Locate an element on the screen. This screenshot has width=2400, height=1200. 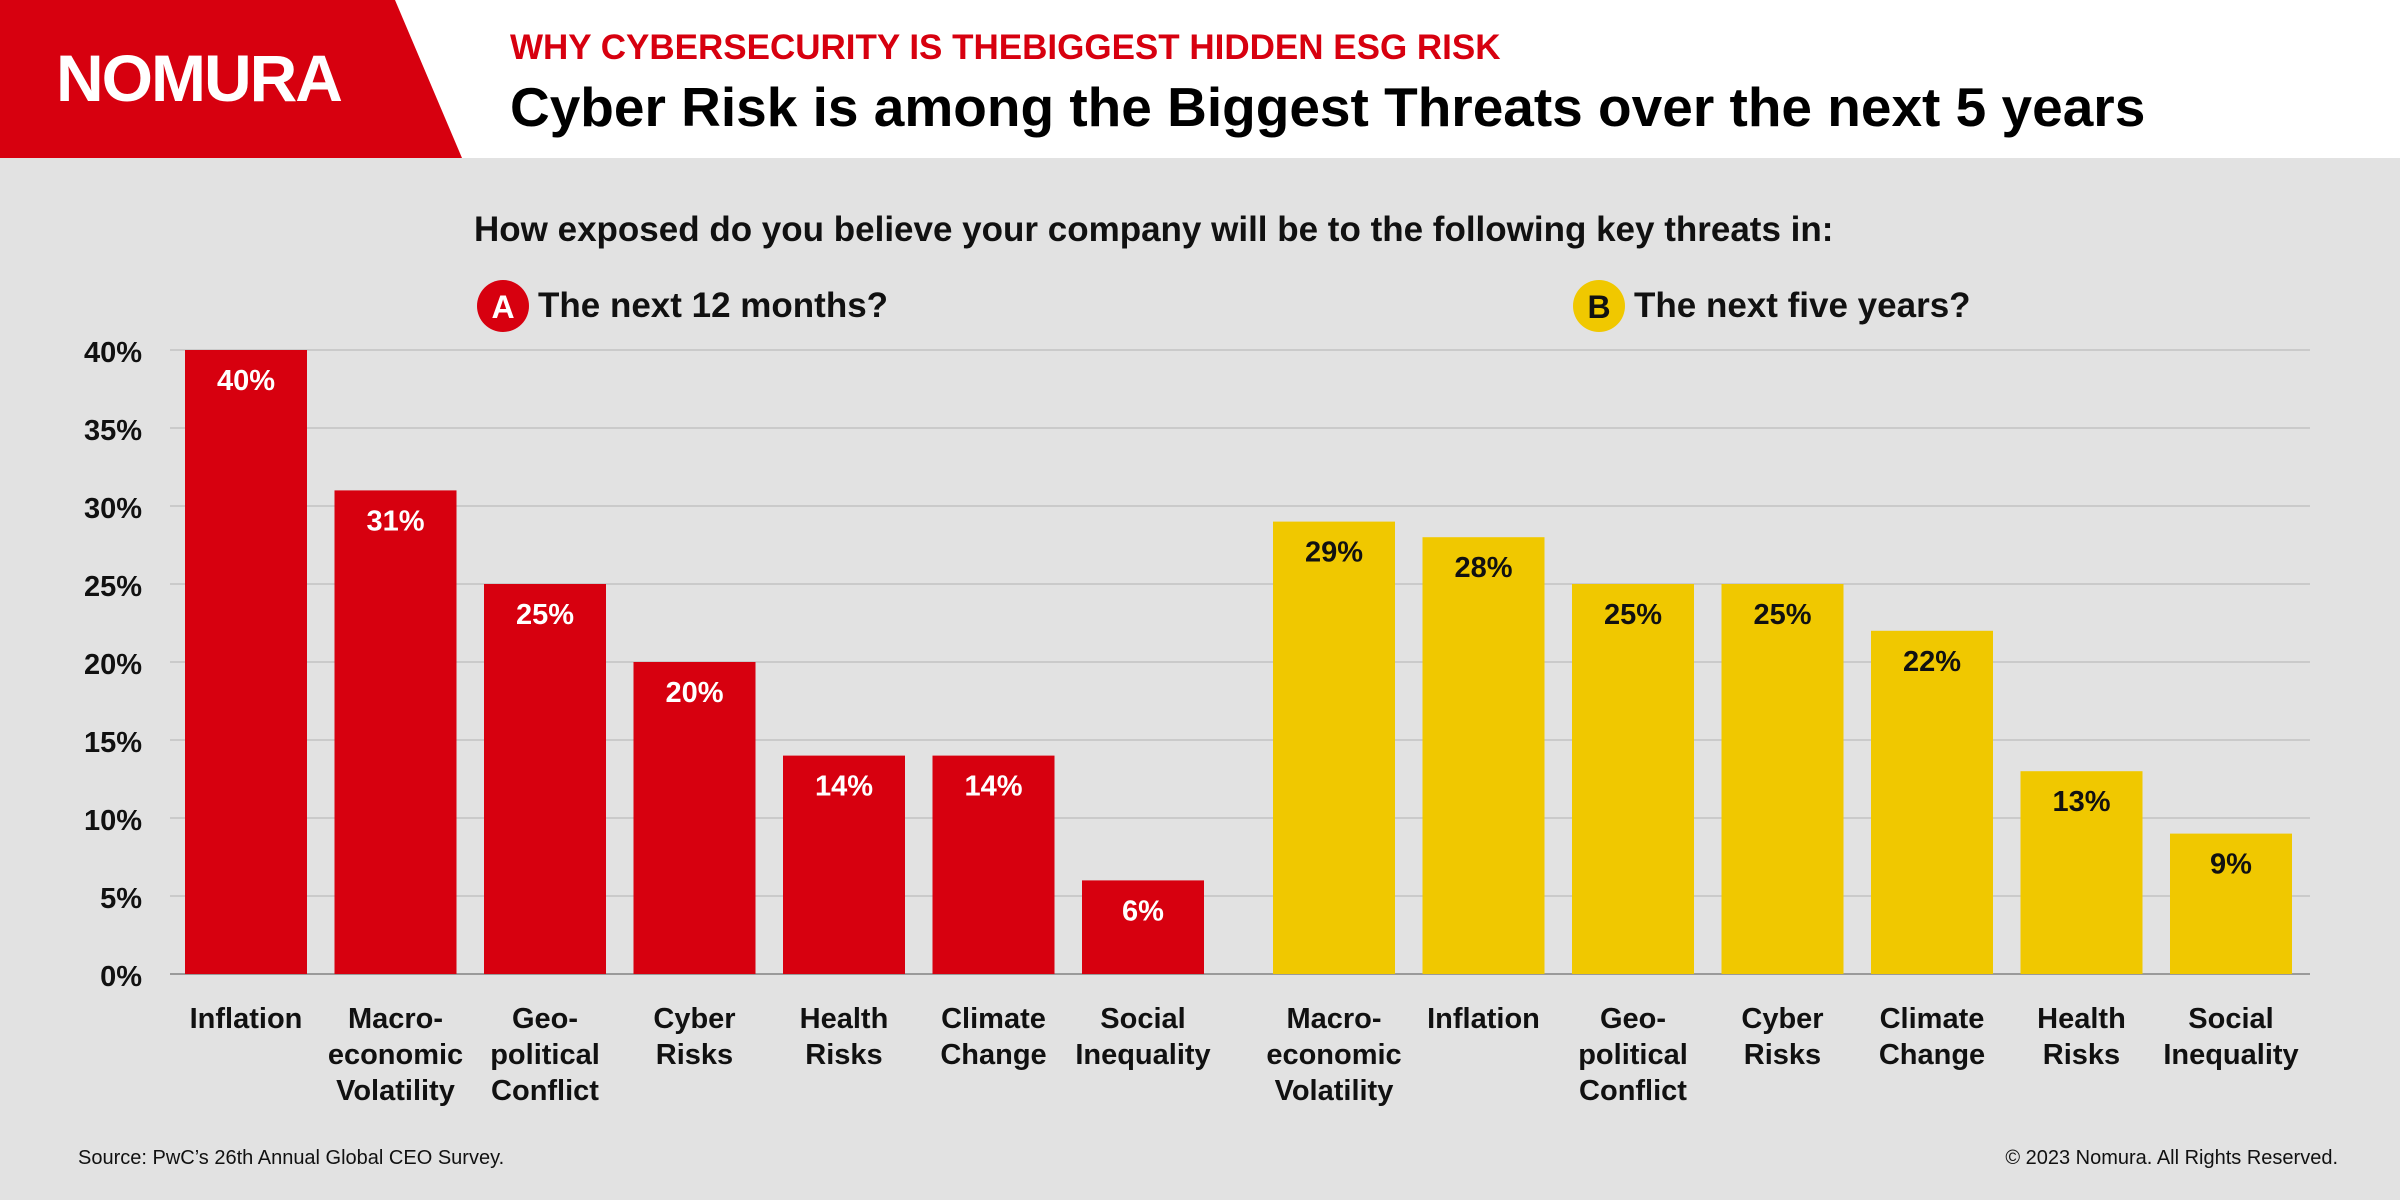
y-tick-label: 5% is located at coordinates (121, 899).